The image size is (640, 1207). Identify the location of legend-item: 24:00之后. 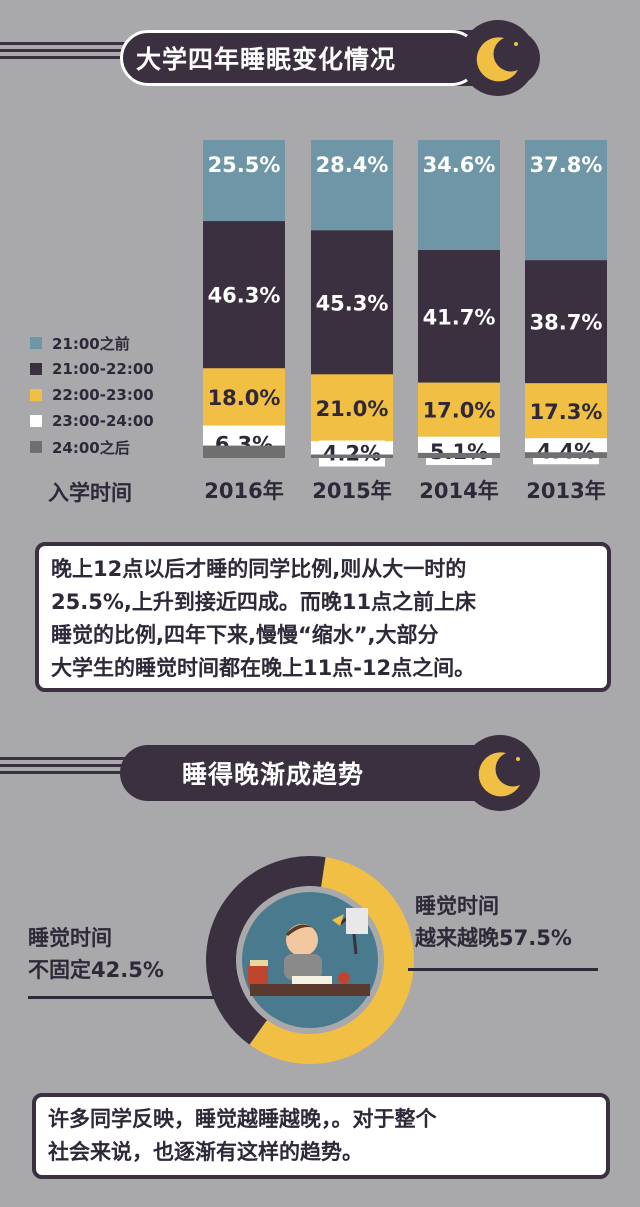
(92, 447).